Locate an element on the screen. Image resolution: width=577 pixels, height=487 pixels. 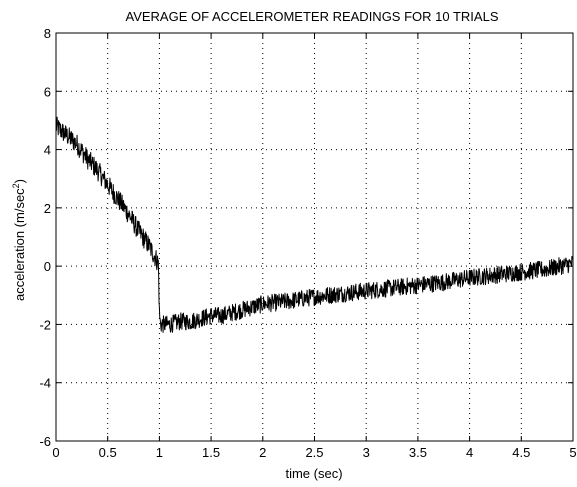
y-tick-label: 8 is located at coordinates (47, 33).